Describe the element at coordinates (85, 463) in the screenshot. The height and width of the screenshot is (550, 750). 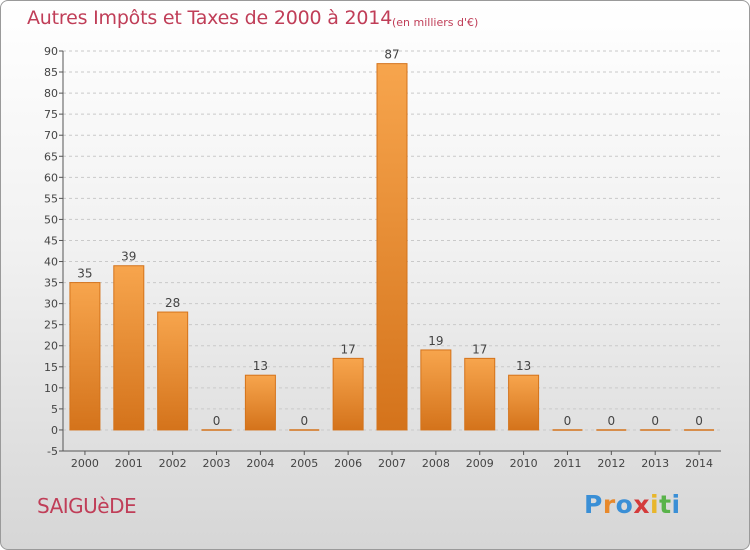
I see `x-tick-label: 2000` at that location.